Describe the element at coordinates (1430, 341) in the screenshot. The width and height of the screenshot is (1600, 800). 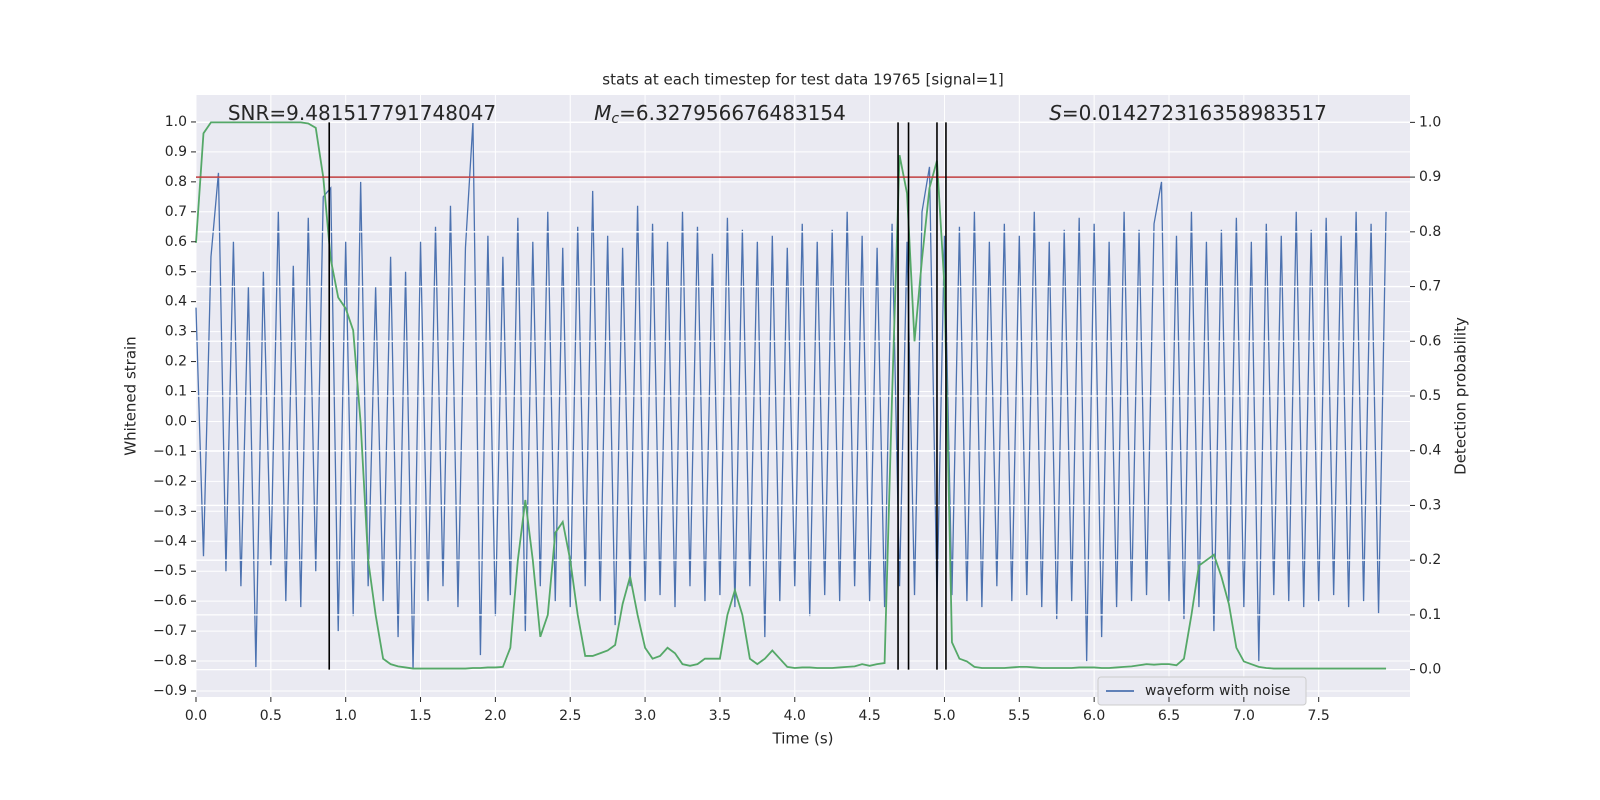
I see `y2-tick-label: 0.6` at that location.